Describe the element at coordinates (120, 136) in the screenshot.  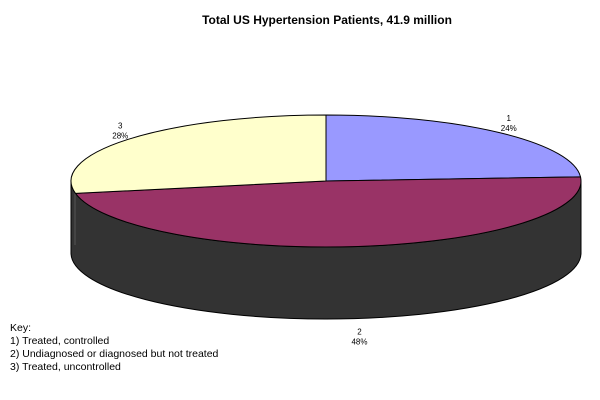
I see `slice-percent-3: 28%` at that location.